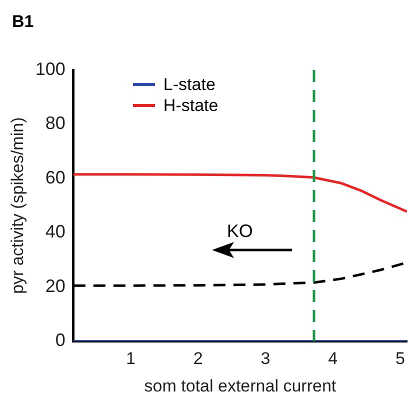 The height and width of the screenshot is (403, 409). What do you see at coordinates (55, 177) in the screenshot?
I see `y-tick-label: 60` at bounding box center [55, 177].